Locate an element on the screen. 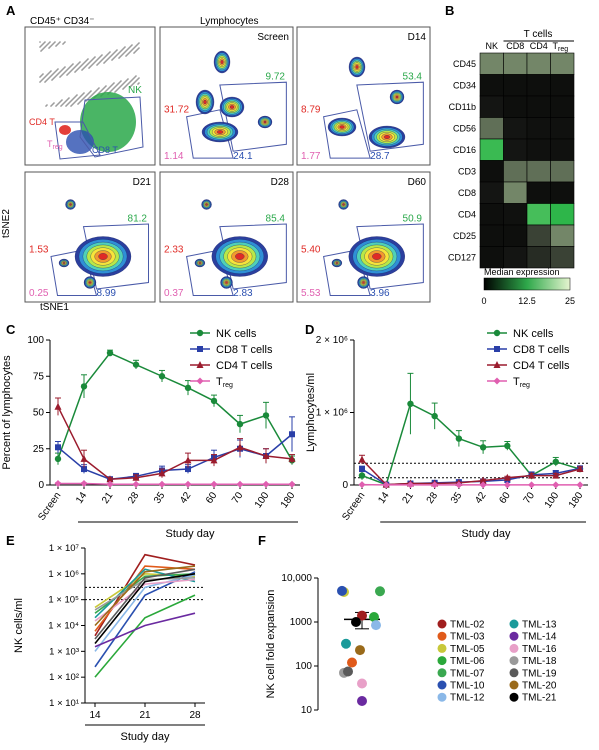 This screenshot has height=750, width=599. nk-percent-label: 85.4 is located at coordinates (276, 218).